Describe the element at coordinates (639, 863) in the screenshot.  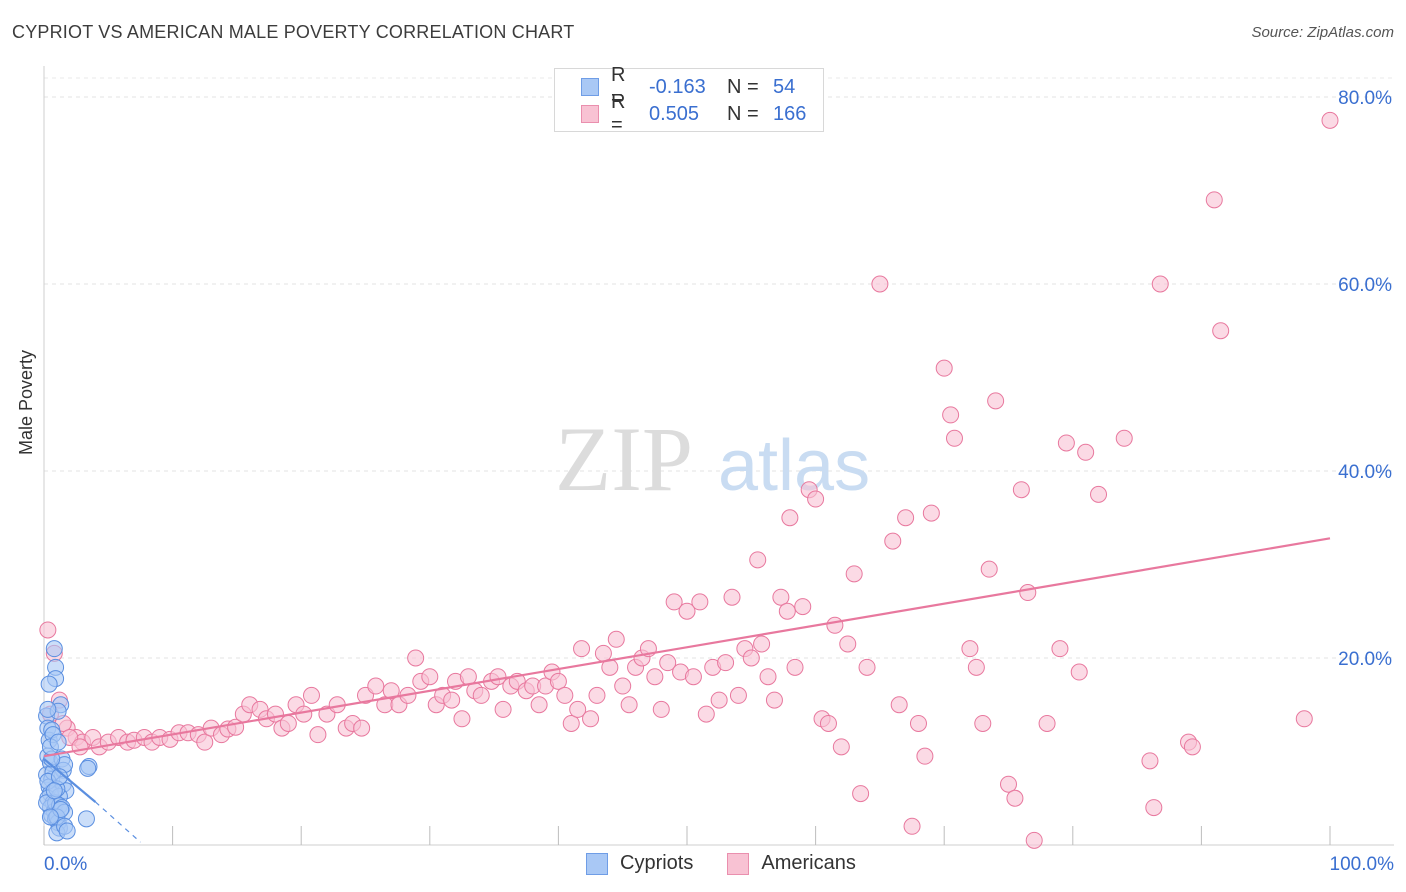
I see `legend-item-cypriots: Cypriots` at that location.